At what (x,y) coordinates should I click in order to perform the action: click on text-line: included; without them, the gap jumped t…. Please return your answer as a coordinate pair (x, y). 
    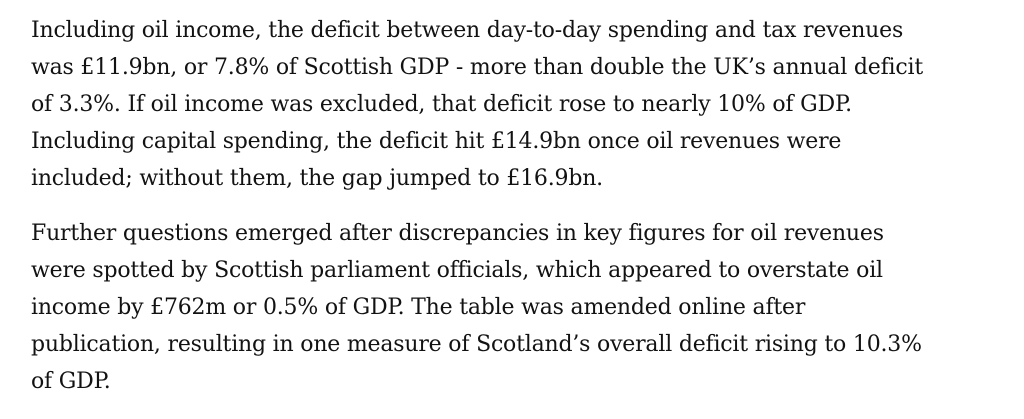
    Looking at the image, I should click on (317, 178).